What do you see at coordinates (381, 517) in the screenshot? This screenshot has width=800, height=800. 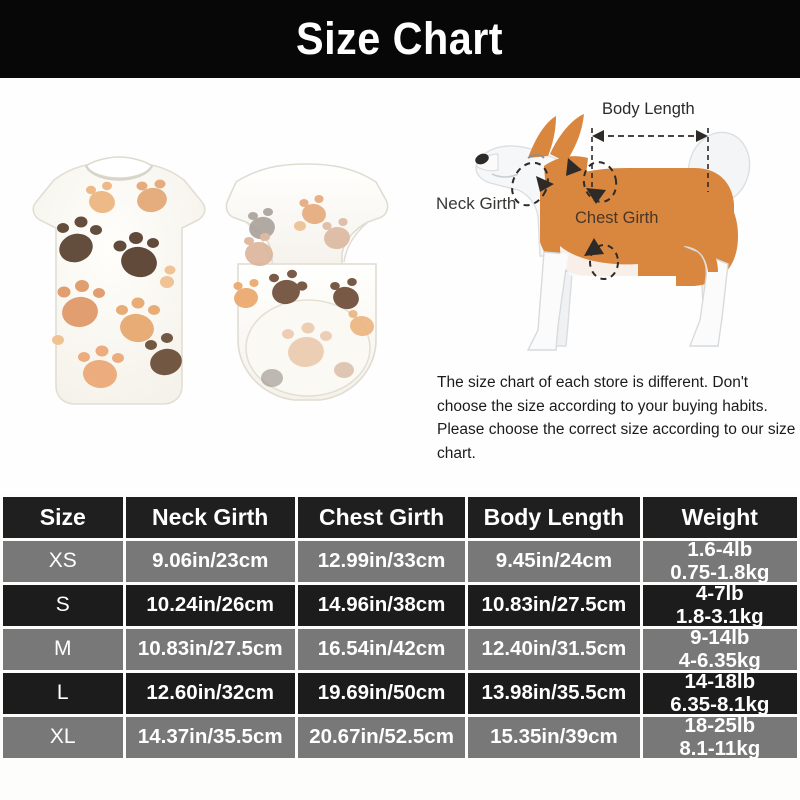 I see `column-header-chest-girth: Chest Girth` at bounding box center [381, 517].